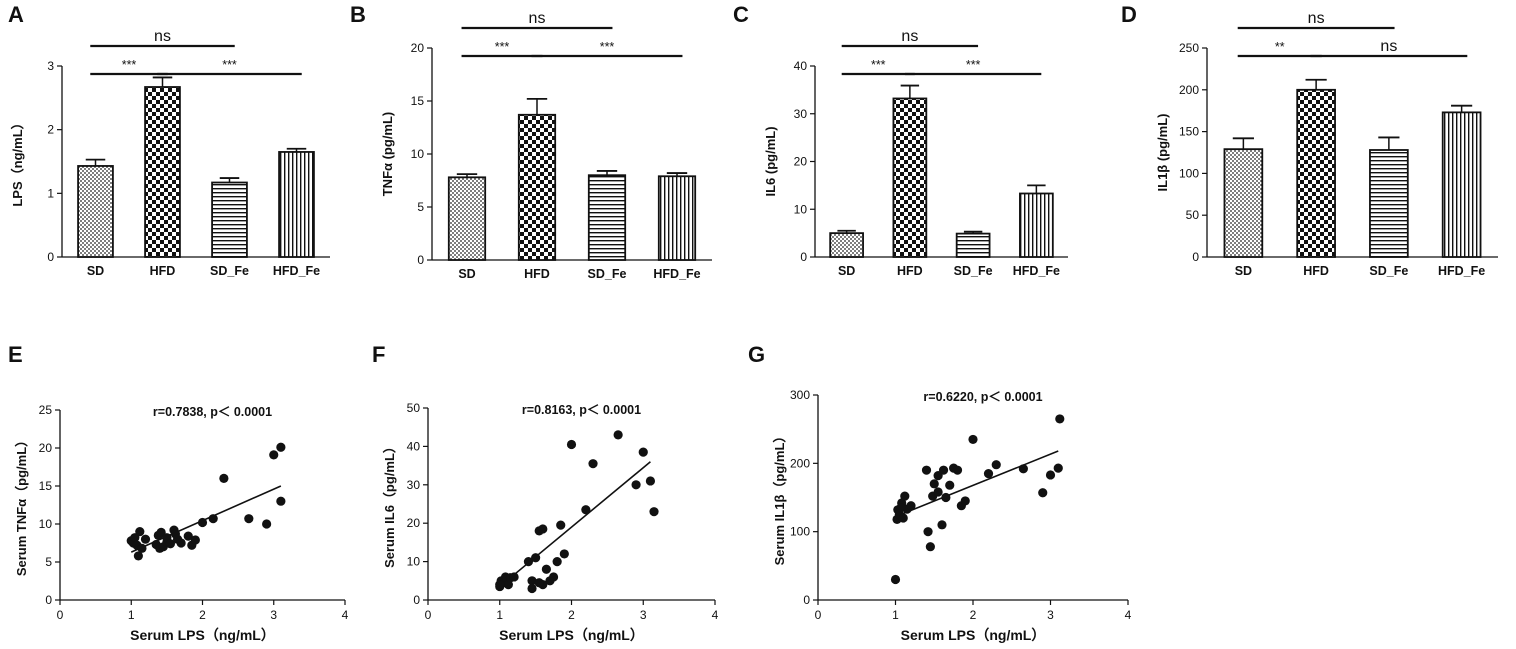 The image size is (1516, 649). What do you see at coordinates (715, 615) in the screenshot?
I see `x-tick-label-f: 4` at bounding box center [715, 615].